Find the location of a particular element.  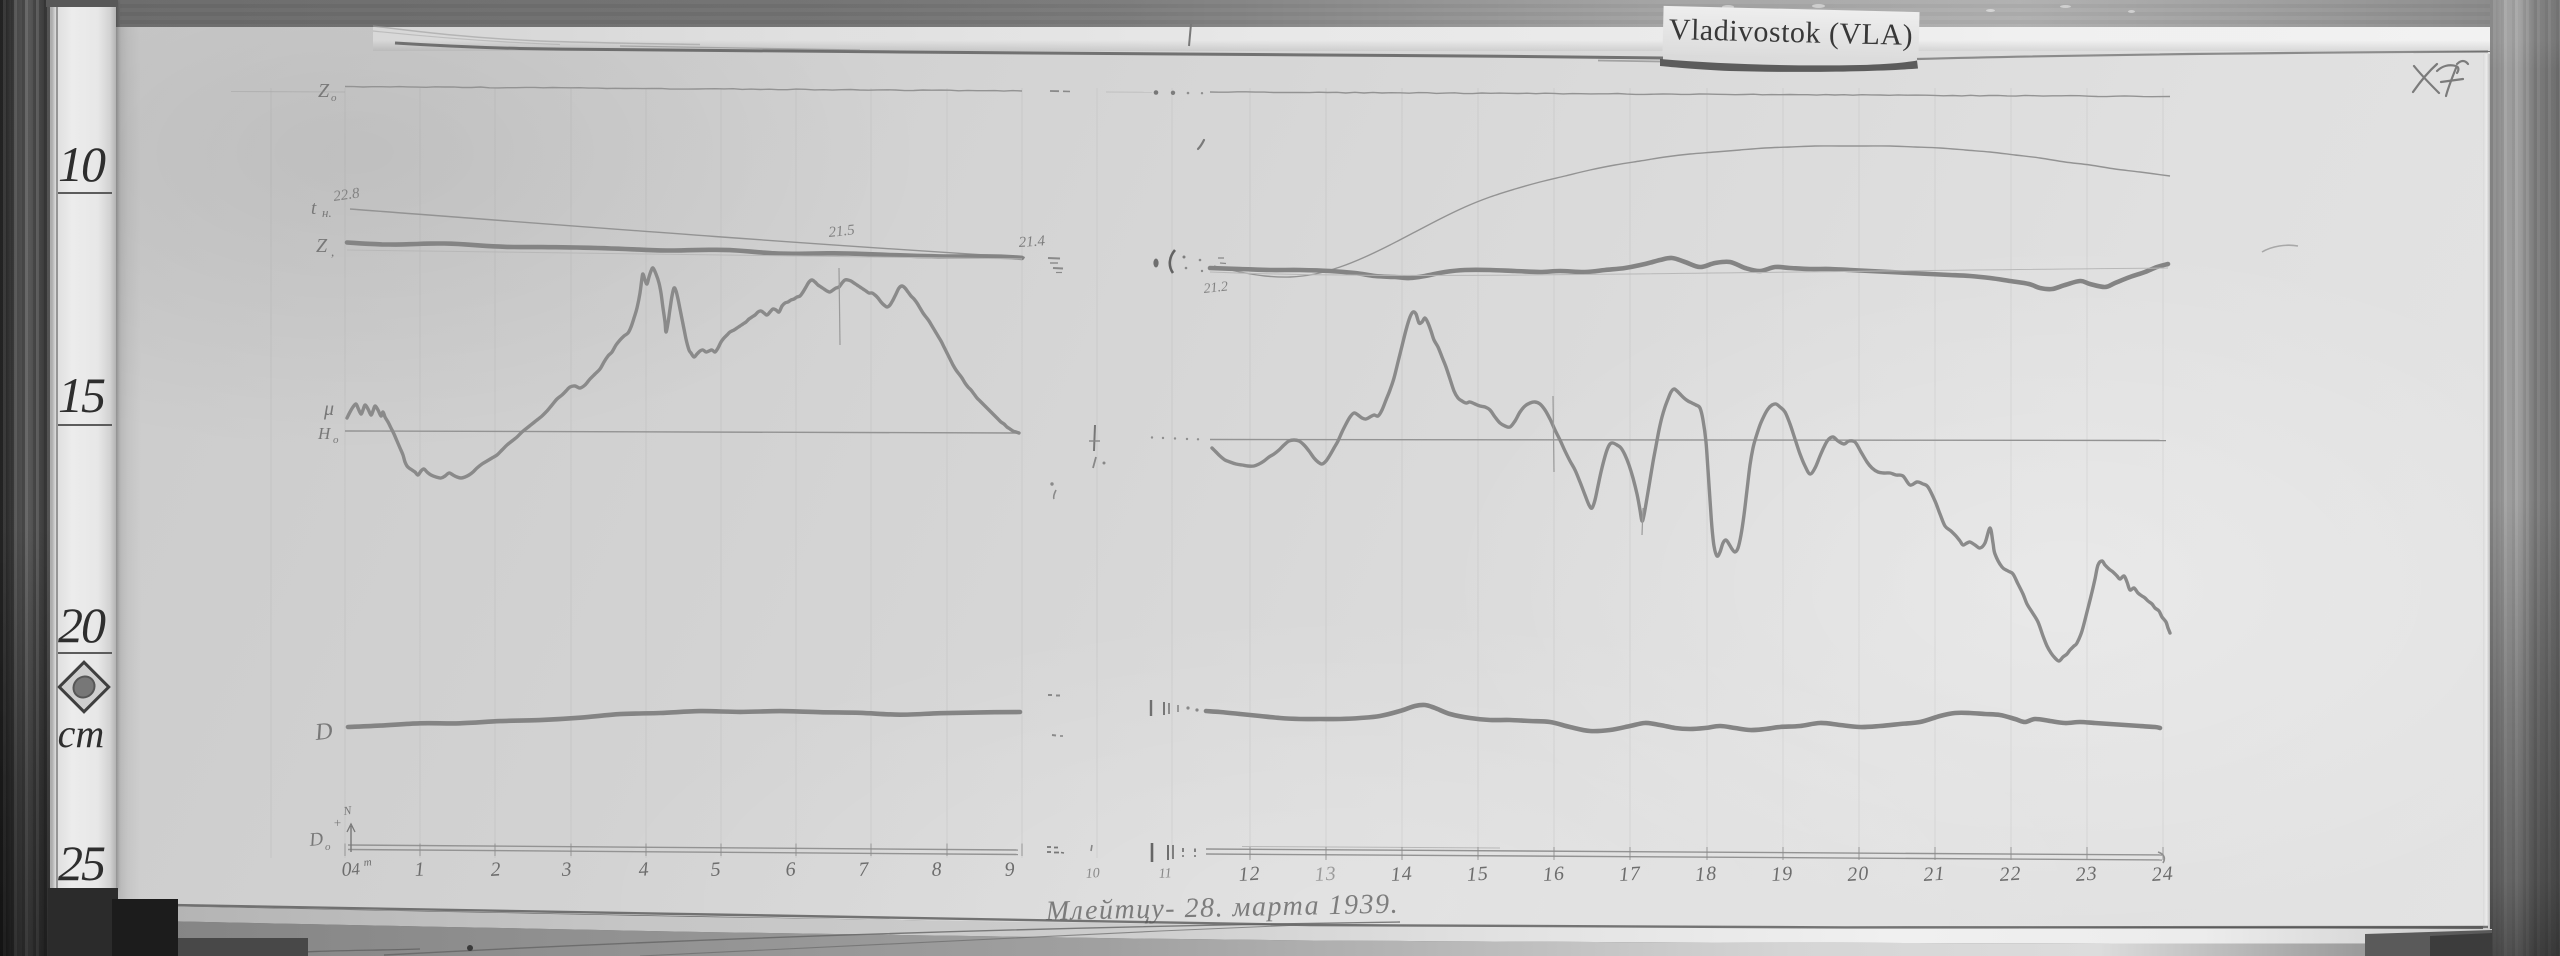

svg-text: 3 is located at coordinates (566, 869).